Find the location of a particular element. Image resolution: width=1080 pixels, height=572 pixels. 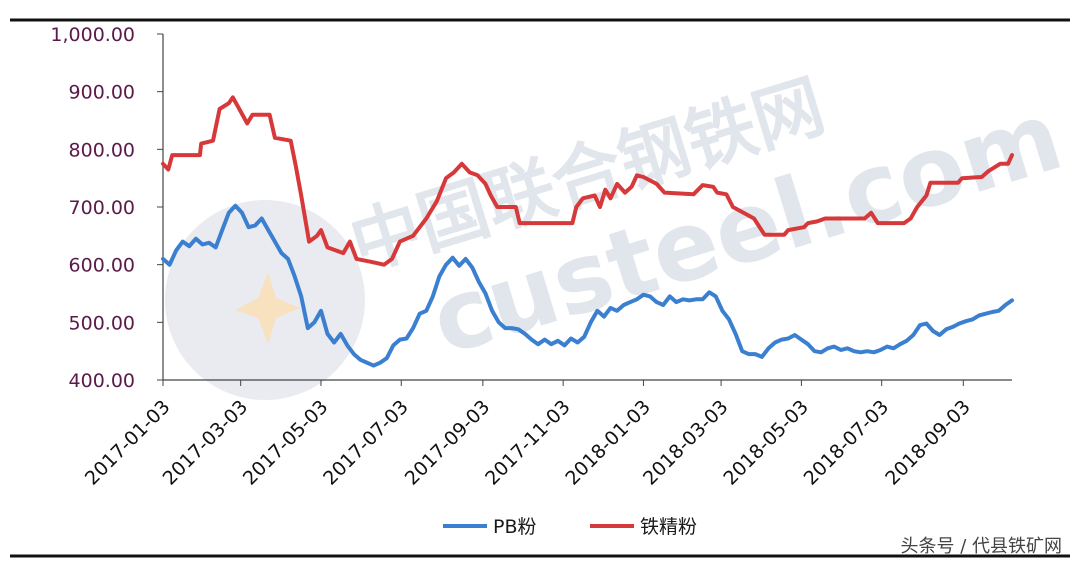

x-tick-label: 2018-05-03 is located at coordinates (766, 443).